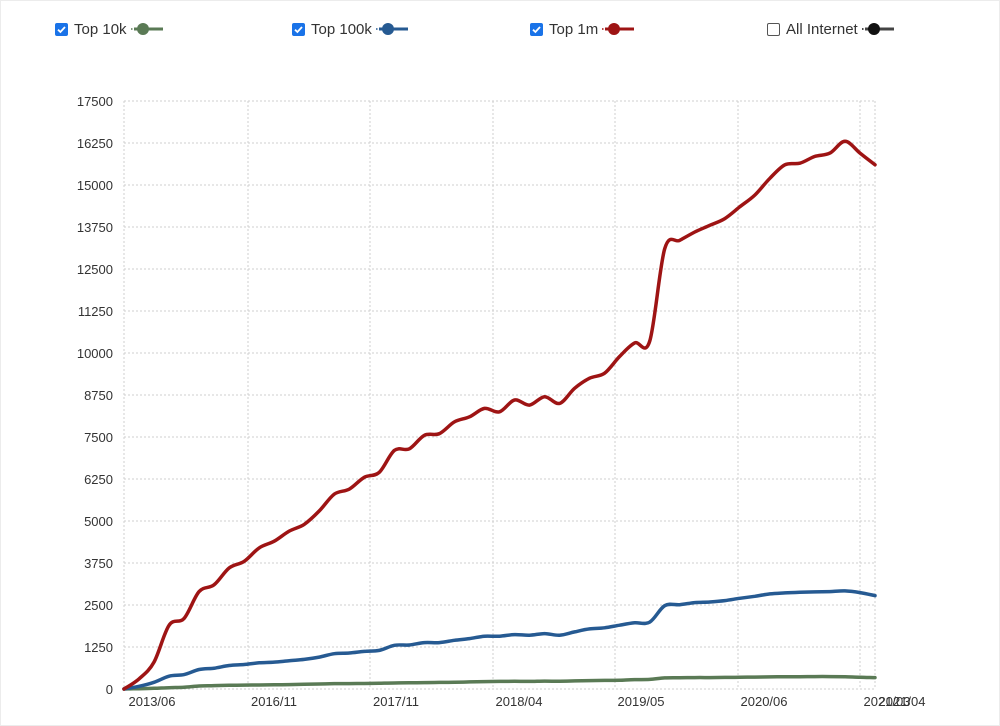 This screenshot has width=1000, height=726. What do you see at coordinates (298, 29) in the screenshot?
I see `checkbox-top-100k` at bounding box center [298, 29].